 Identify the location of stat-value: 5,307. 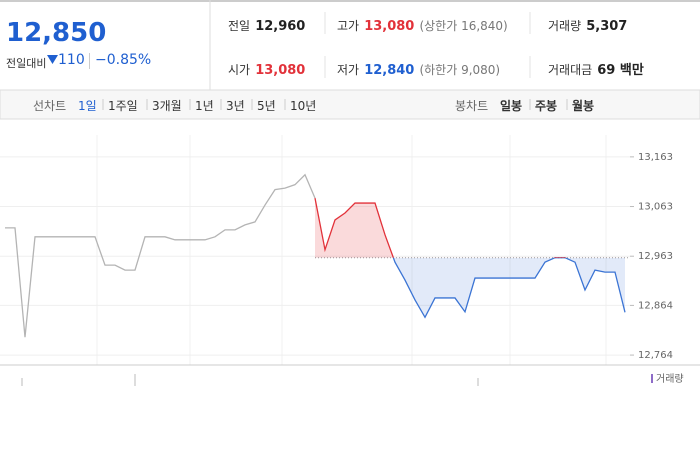
(607, 26).